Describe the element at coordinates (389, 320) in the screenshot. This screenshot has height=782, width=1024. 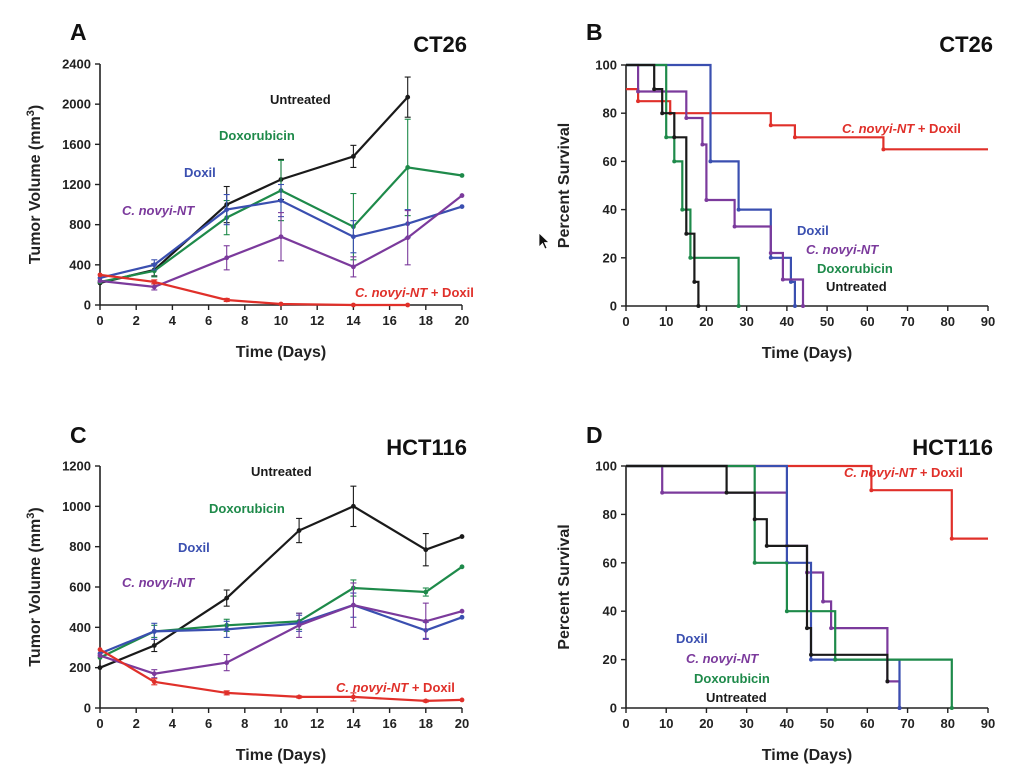
I see `x-tick-label: 16` at that location.